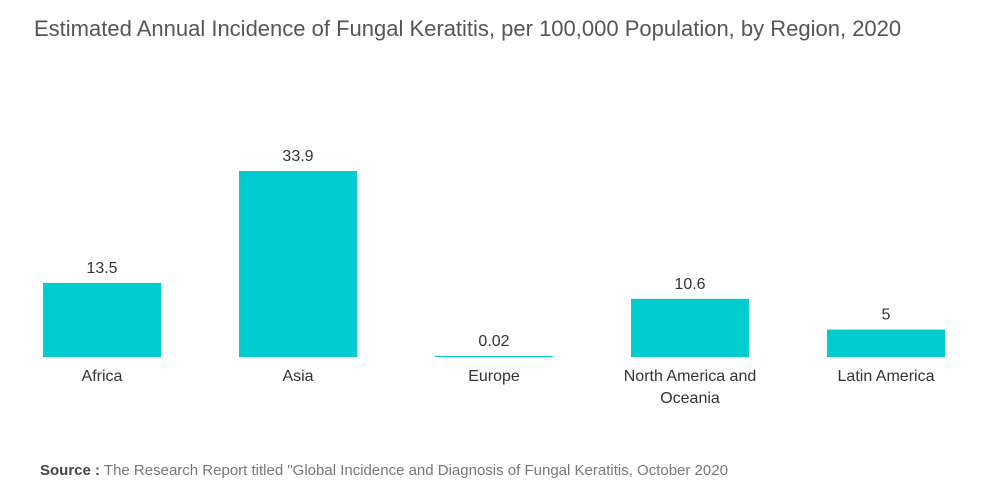 Image resolution: width=1000 pixels, height=504 pixels. What do you see at coordinates (494, 376) in the screenshot?
I see `category-label: Europe` at bounding box center [494, 376].